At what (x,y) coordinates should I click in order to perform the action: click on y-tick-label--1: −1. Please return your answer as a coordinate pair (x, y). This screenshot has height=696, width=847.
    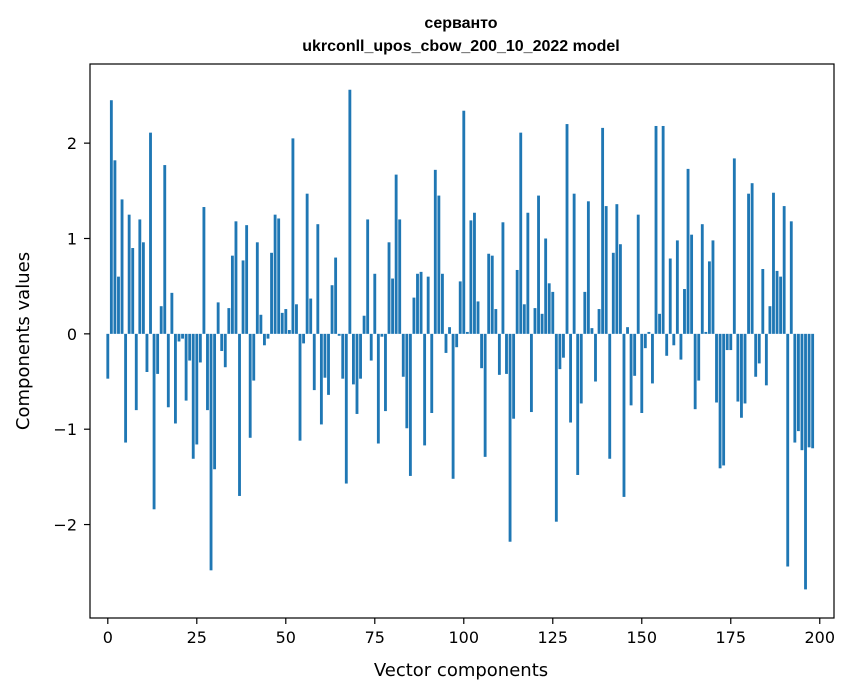
    Looking at the image, I should click on (65, 429).